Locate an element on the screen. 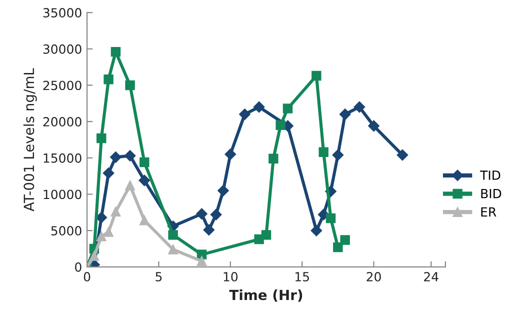 This screenshot has width=512, height=314. x-axis-title: Time (Hr) is located at coordinates (265, 295).